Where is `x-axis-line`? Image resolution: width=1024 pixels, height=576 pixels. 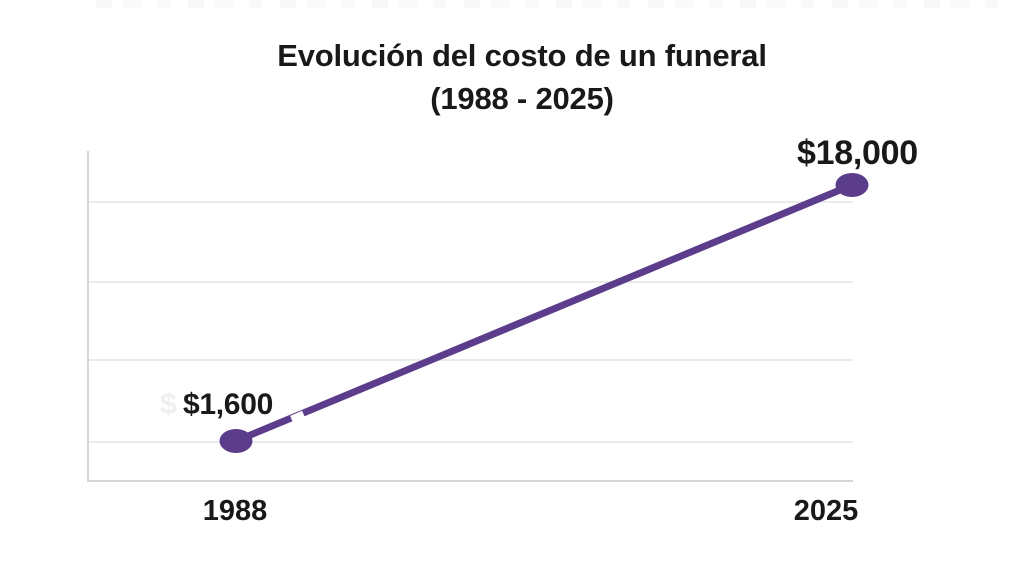
x-axis-line is located at coordinates (470, 481).